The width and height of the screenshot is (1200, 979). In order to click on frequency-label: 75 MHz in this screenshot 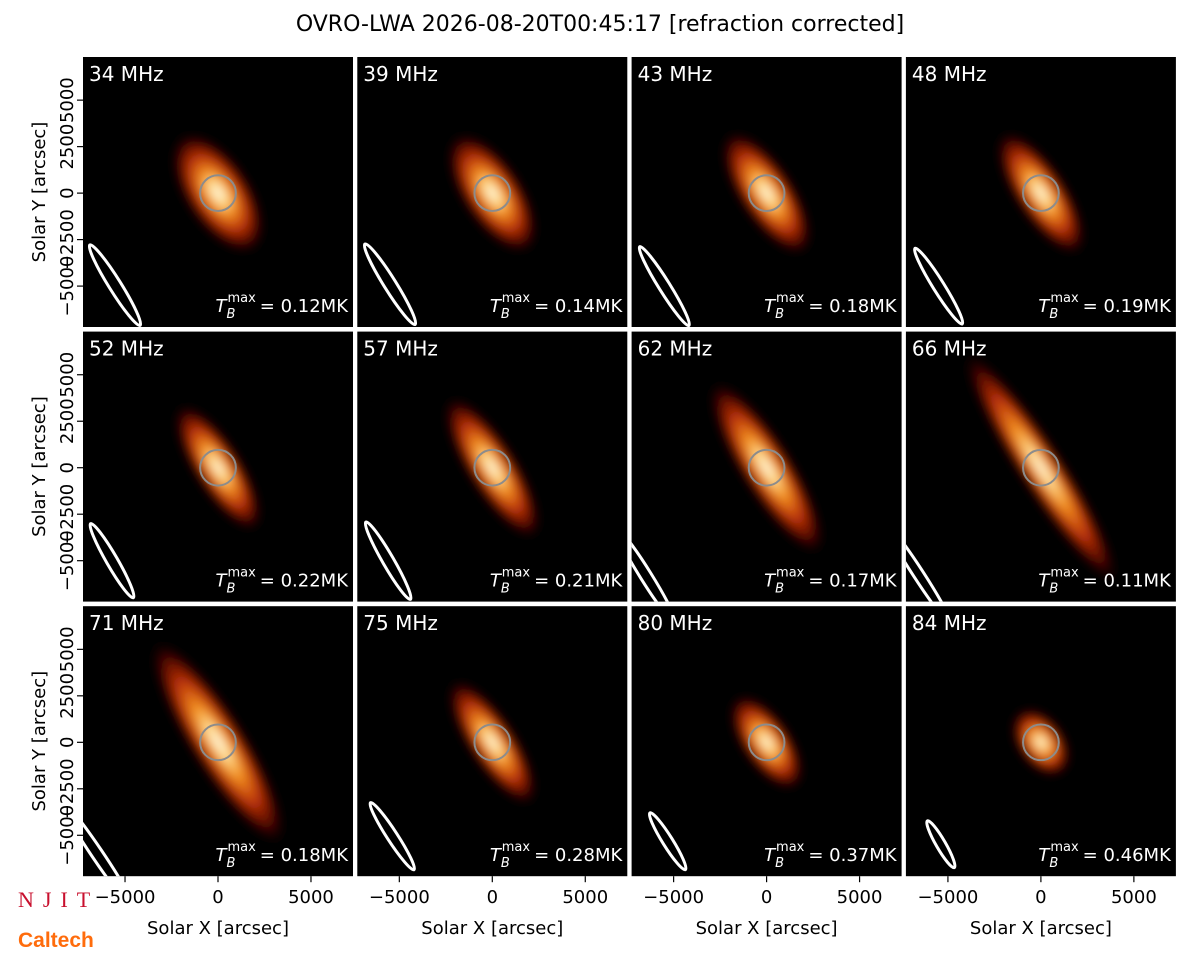, I will do `click(400, 623)`.